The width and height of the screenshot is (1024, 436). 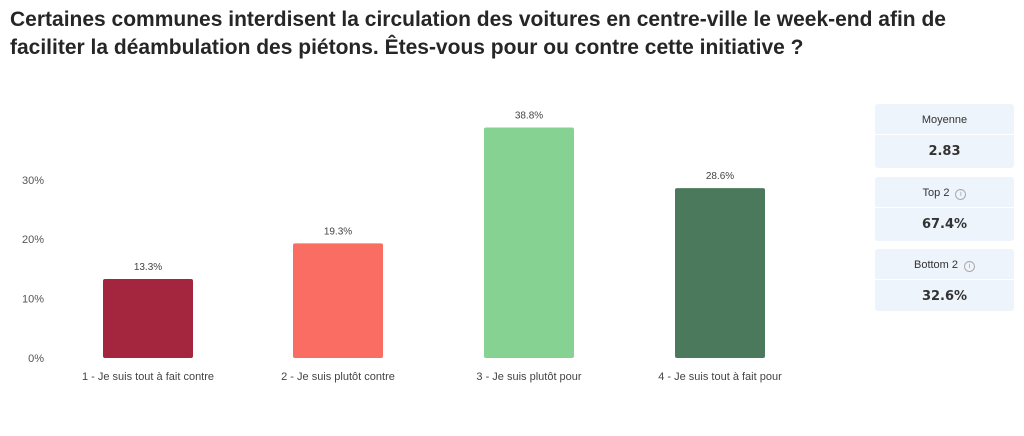 What do you see at coordinates (529, 377) in the screenshot?
I see `x-category-label: 3 - Je suis plutôt pour` at bounding box center [529, 377].